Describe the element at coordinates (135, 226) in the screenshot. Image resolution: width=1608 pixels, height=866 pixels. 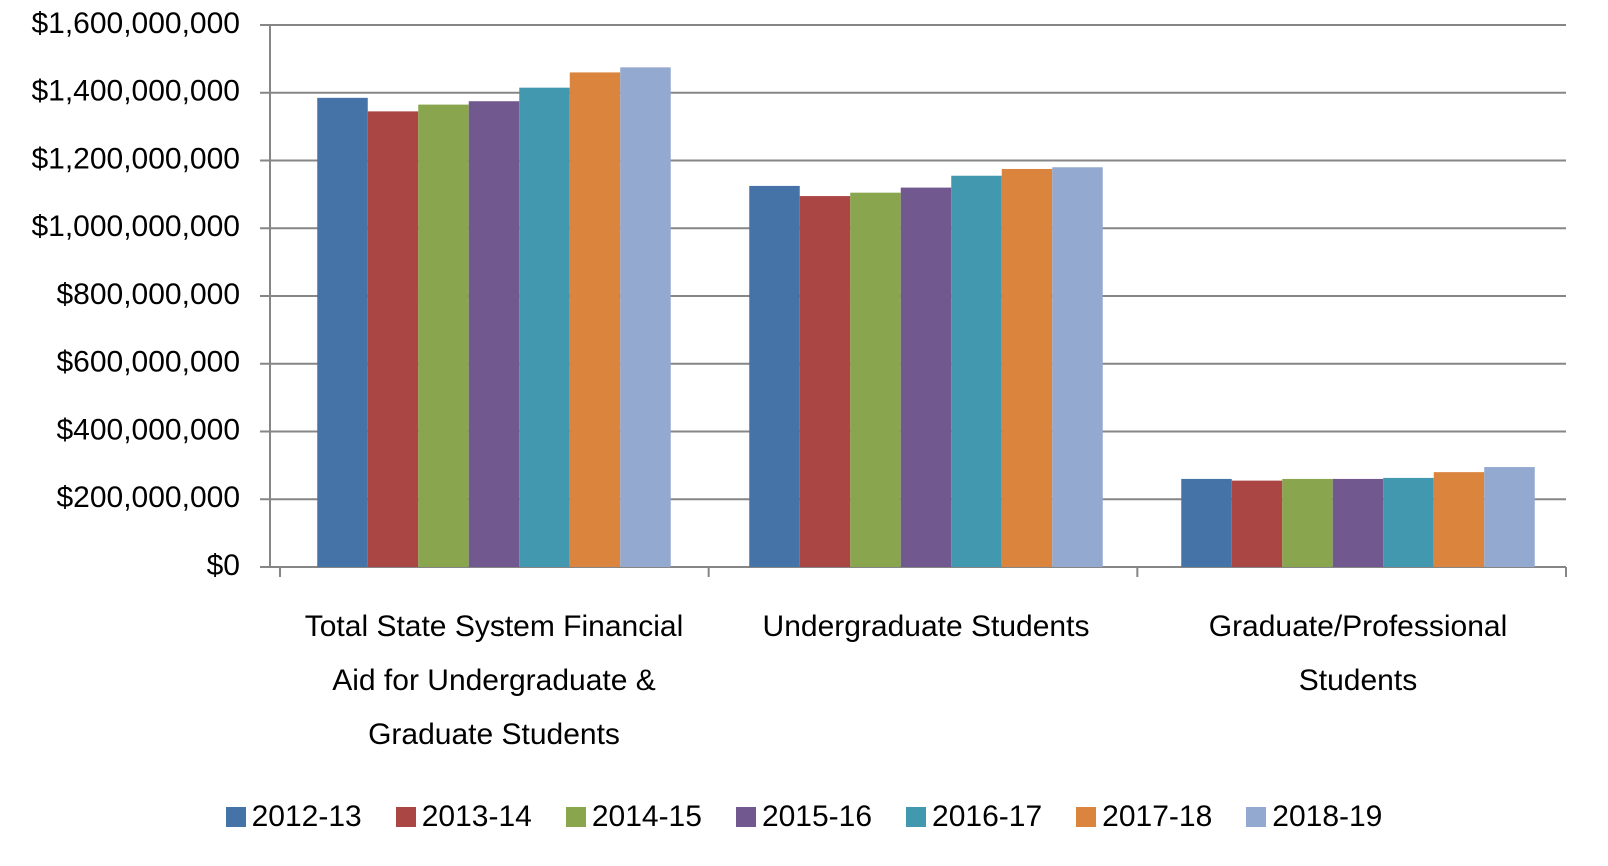
I see `y-tick-label: $1,000,000,000` at that location.